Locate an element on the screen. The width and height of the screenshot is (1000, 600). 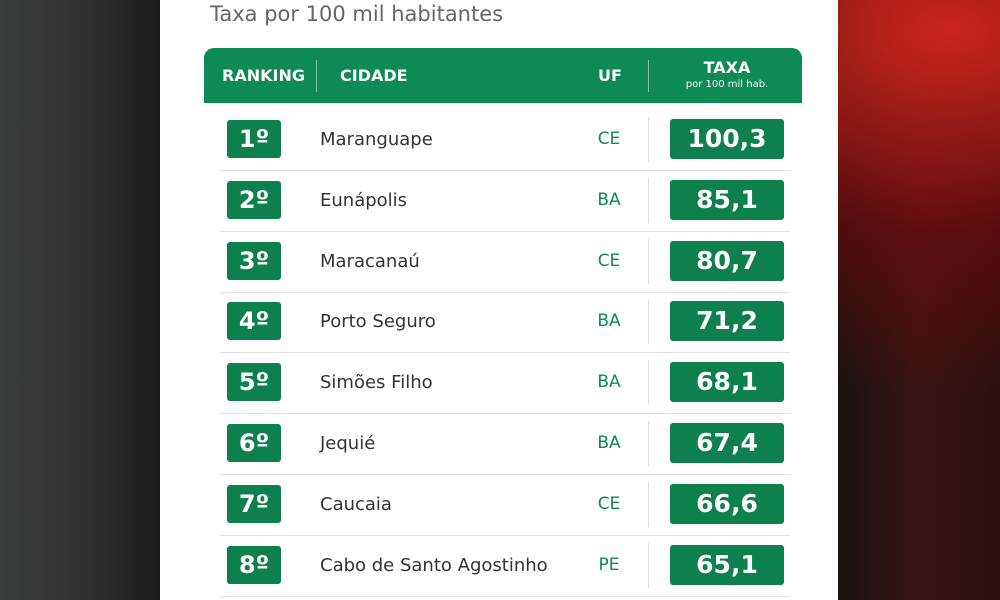
rate-badge: 66,6 is located at coordinates (727, 503).